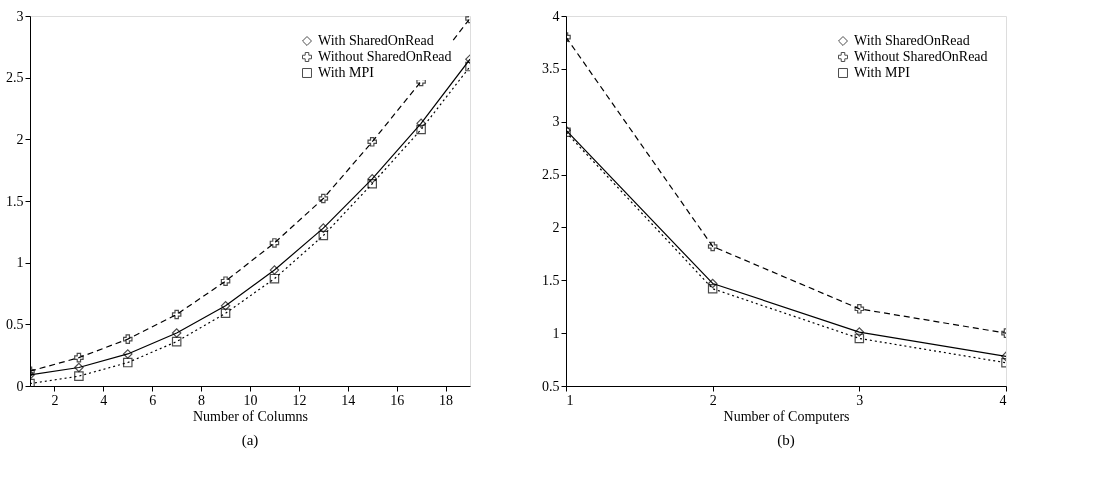 This screenshot has width=1101, height=484. Describe the element at coordinates (786, 440) in the screenshot. I see `text: (b)` at that location.